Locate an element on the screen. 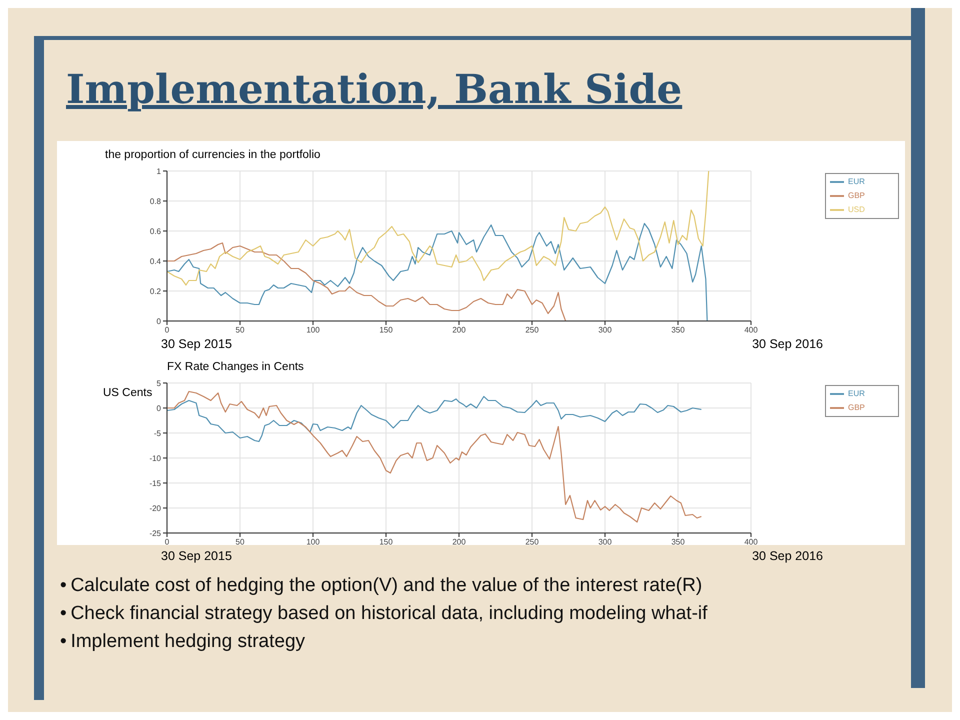 Image resolution: width=960 pixels, height=720 pixels. chart-title: FX Rate Changes in Cents is located at coordinates (235, 367).